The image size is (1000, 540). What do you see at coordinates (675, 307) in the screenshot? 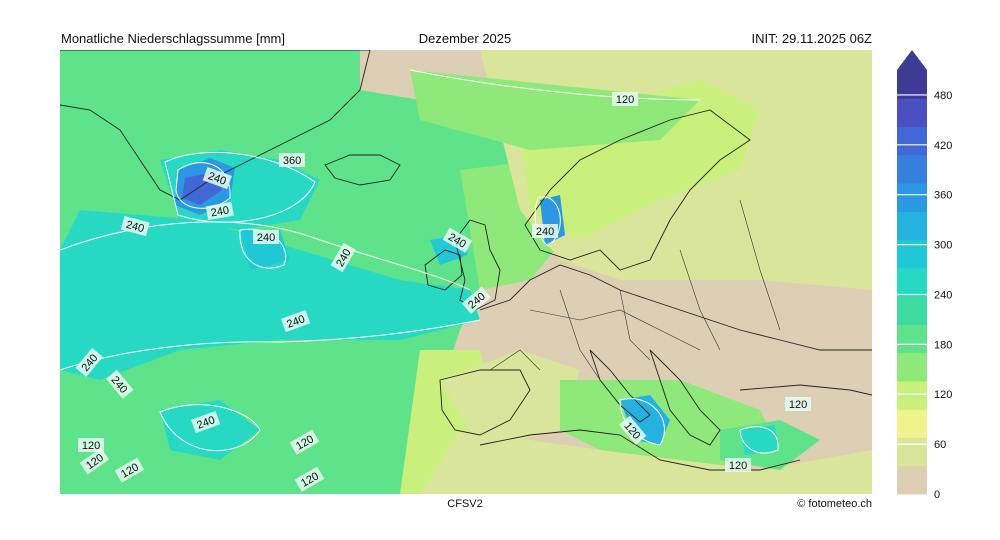
I see `continent-coast` at bounding box center [675, 307].